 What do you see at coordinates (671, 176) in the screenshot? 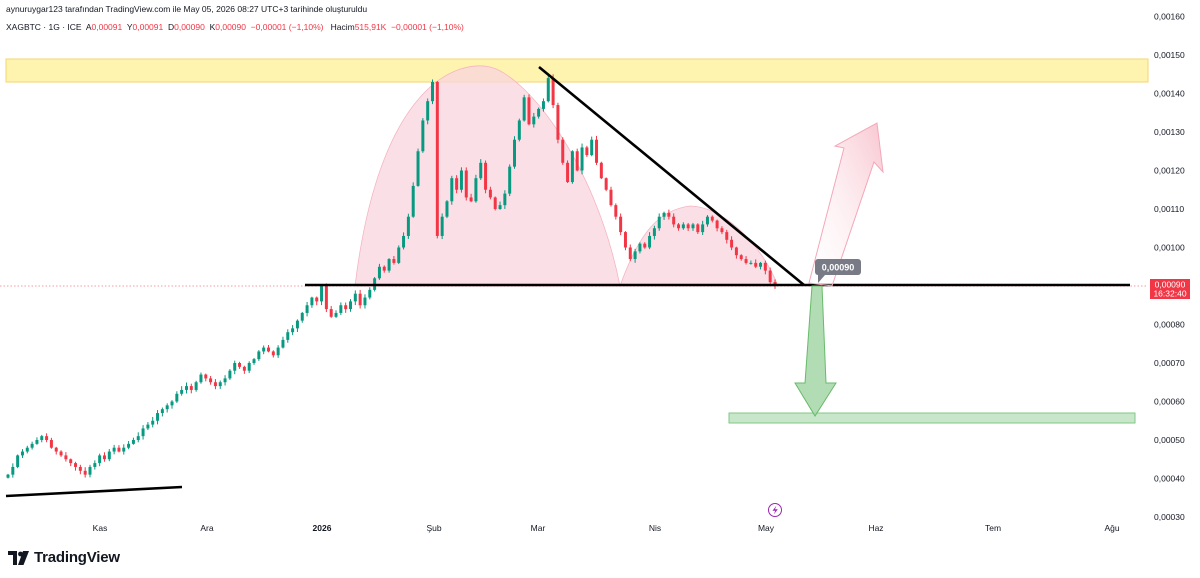
I see `descending-trendline` at bounding box center [671, 176].